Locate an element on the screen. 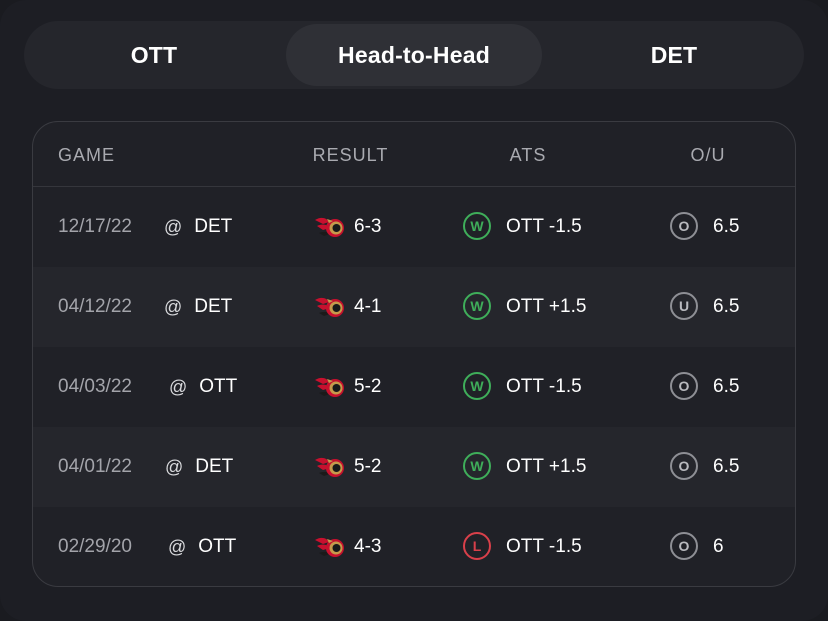 The image size is (828, 621). header-game: GAME is located at coordinates (87, 155).